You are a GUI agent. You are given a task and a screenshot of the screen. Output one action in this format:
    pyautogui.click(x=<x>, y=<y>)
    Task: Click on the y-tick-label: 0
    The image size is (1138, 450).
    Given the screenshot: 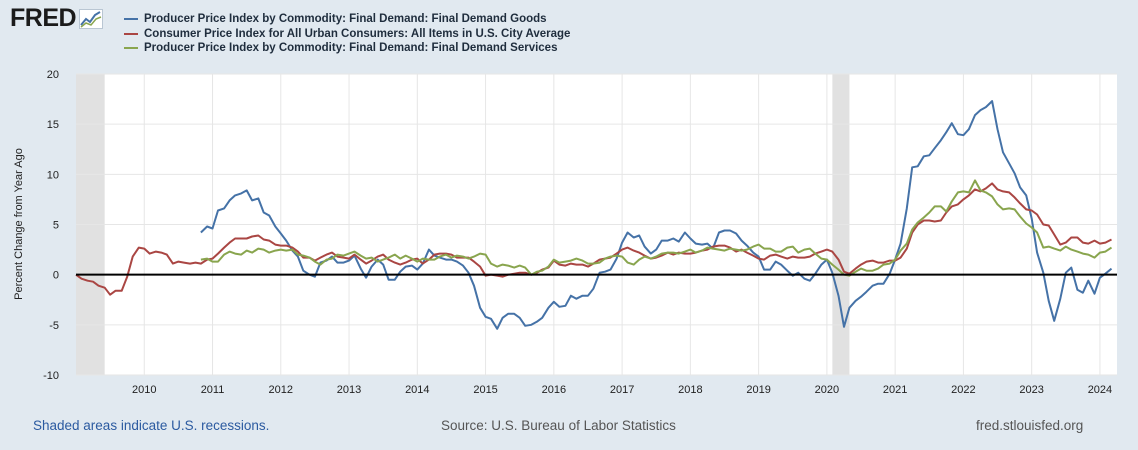 What is the action you would take?
    pyautogui.click(x=56, y=276)
    